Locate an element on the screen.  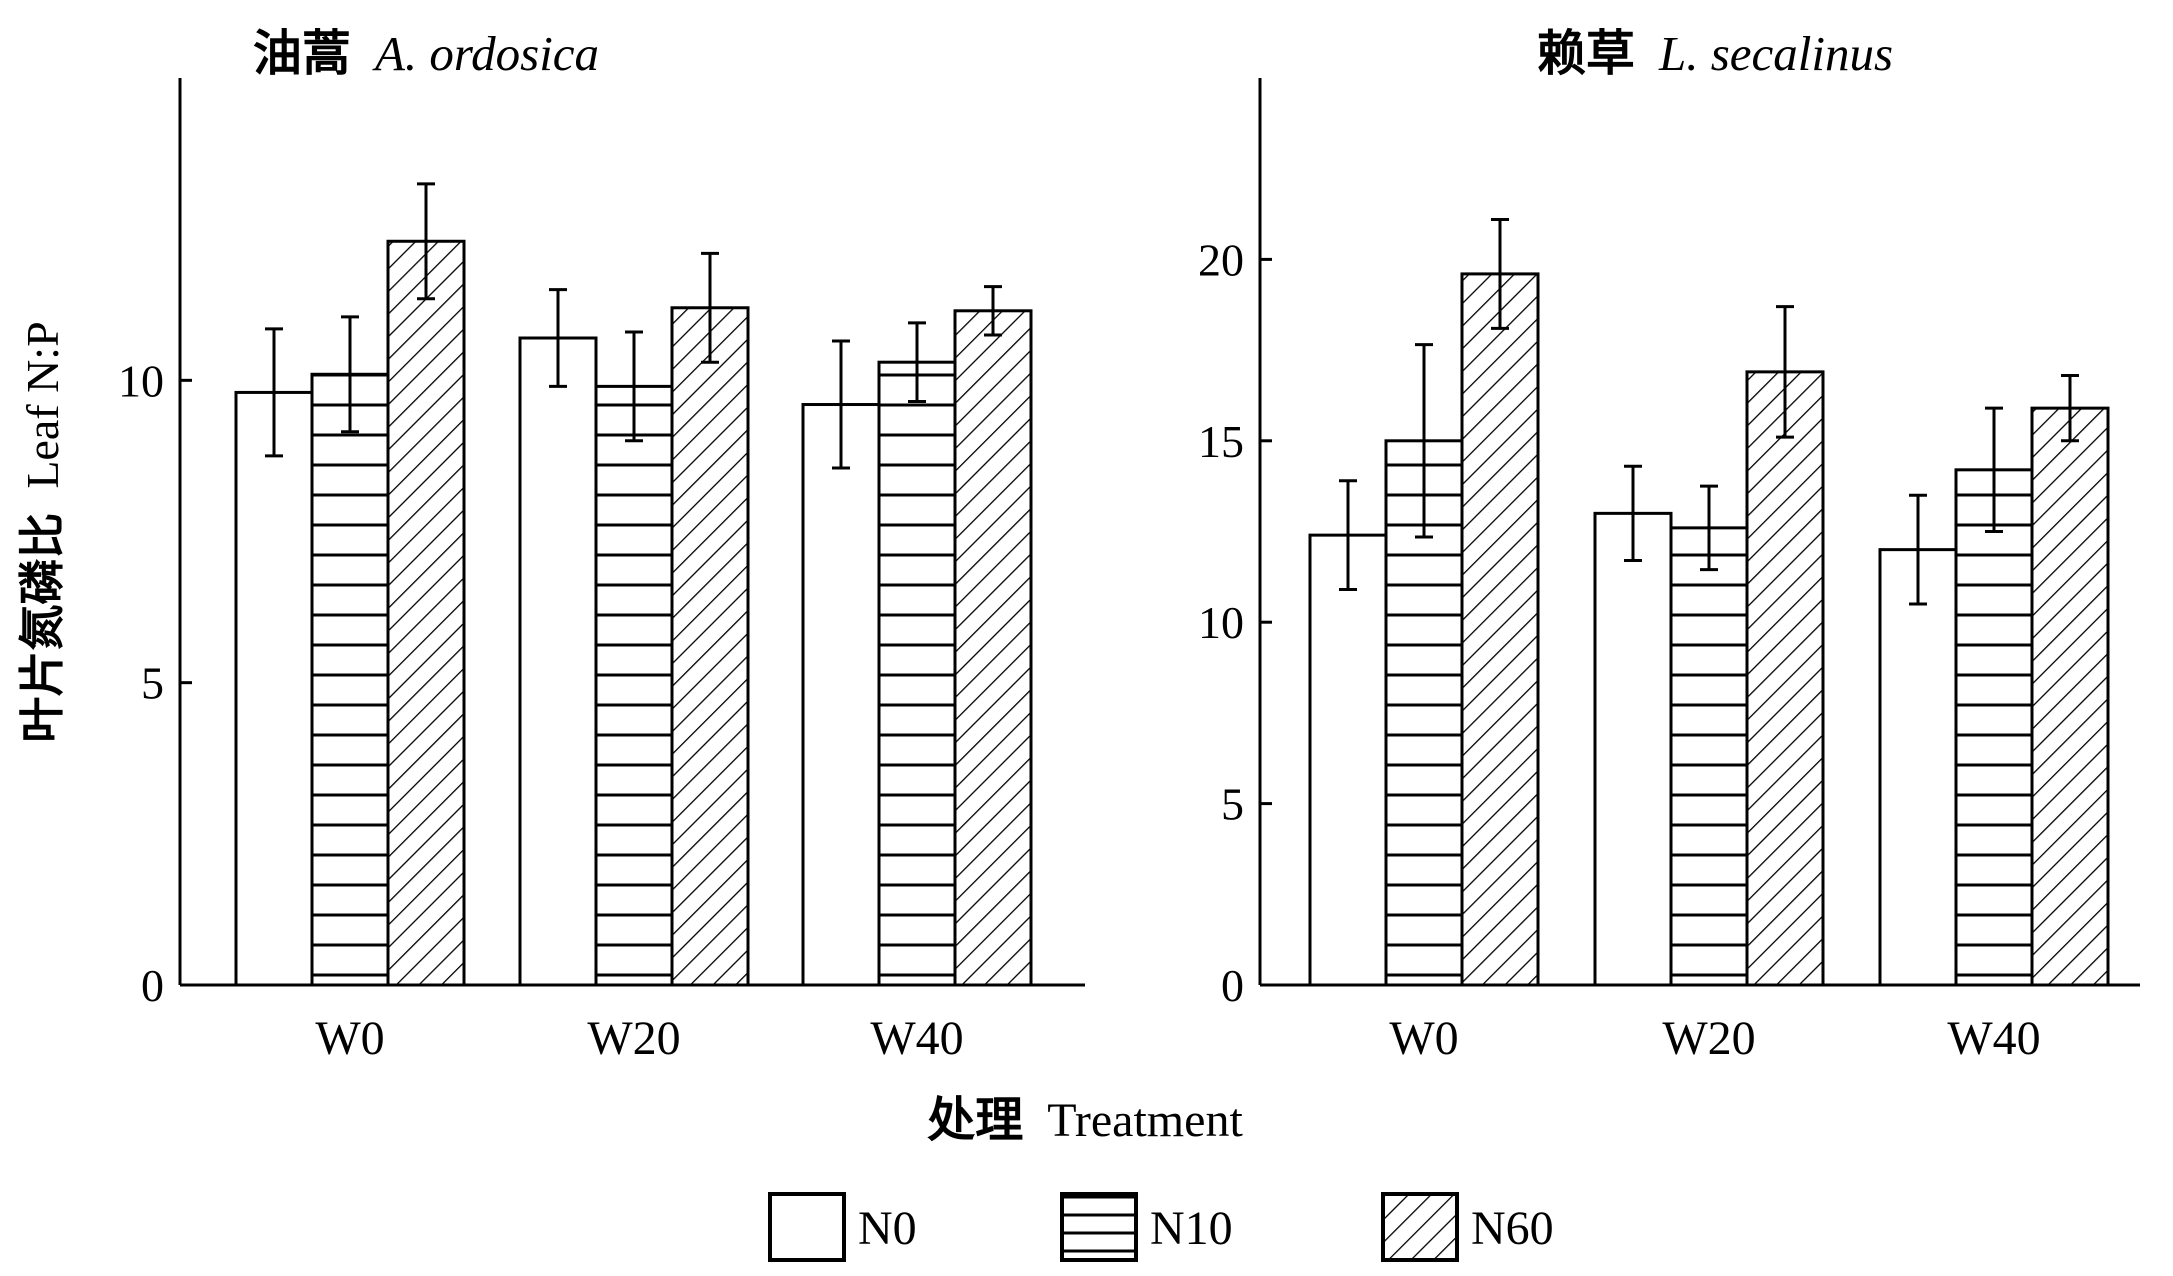
y-tick-label: 20 is located at coordinates (1221, 259).